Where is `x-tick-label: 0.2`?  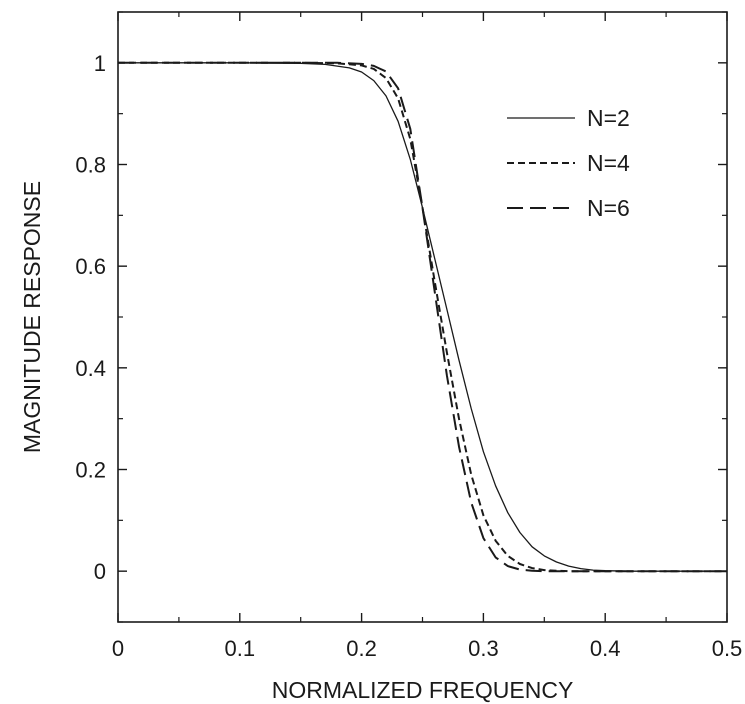 x-tick-label: 0.2 is located at coordinates (361, 648).